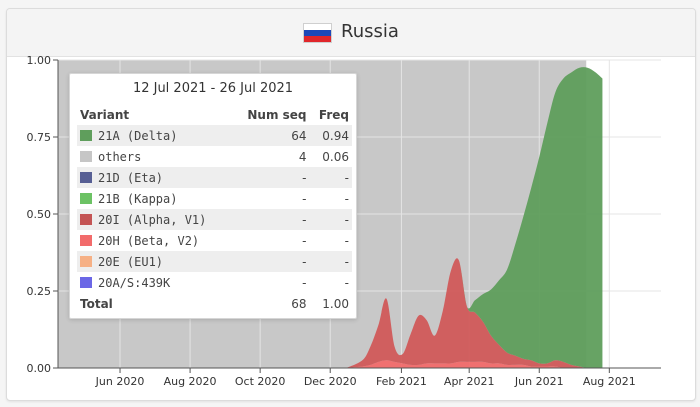  Describe the element at coordinates (155, 156) in the screenshot. I see `variant-name: others` at that location.